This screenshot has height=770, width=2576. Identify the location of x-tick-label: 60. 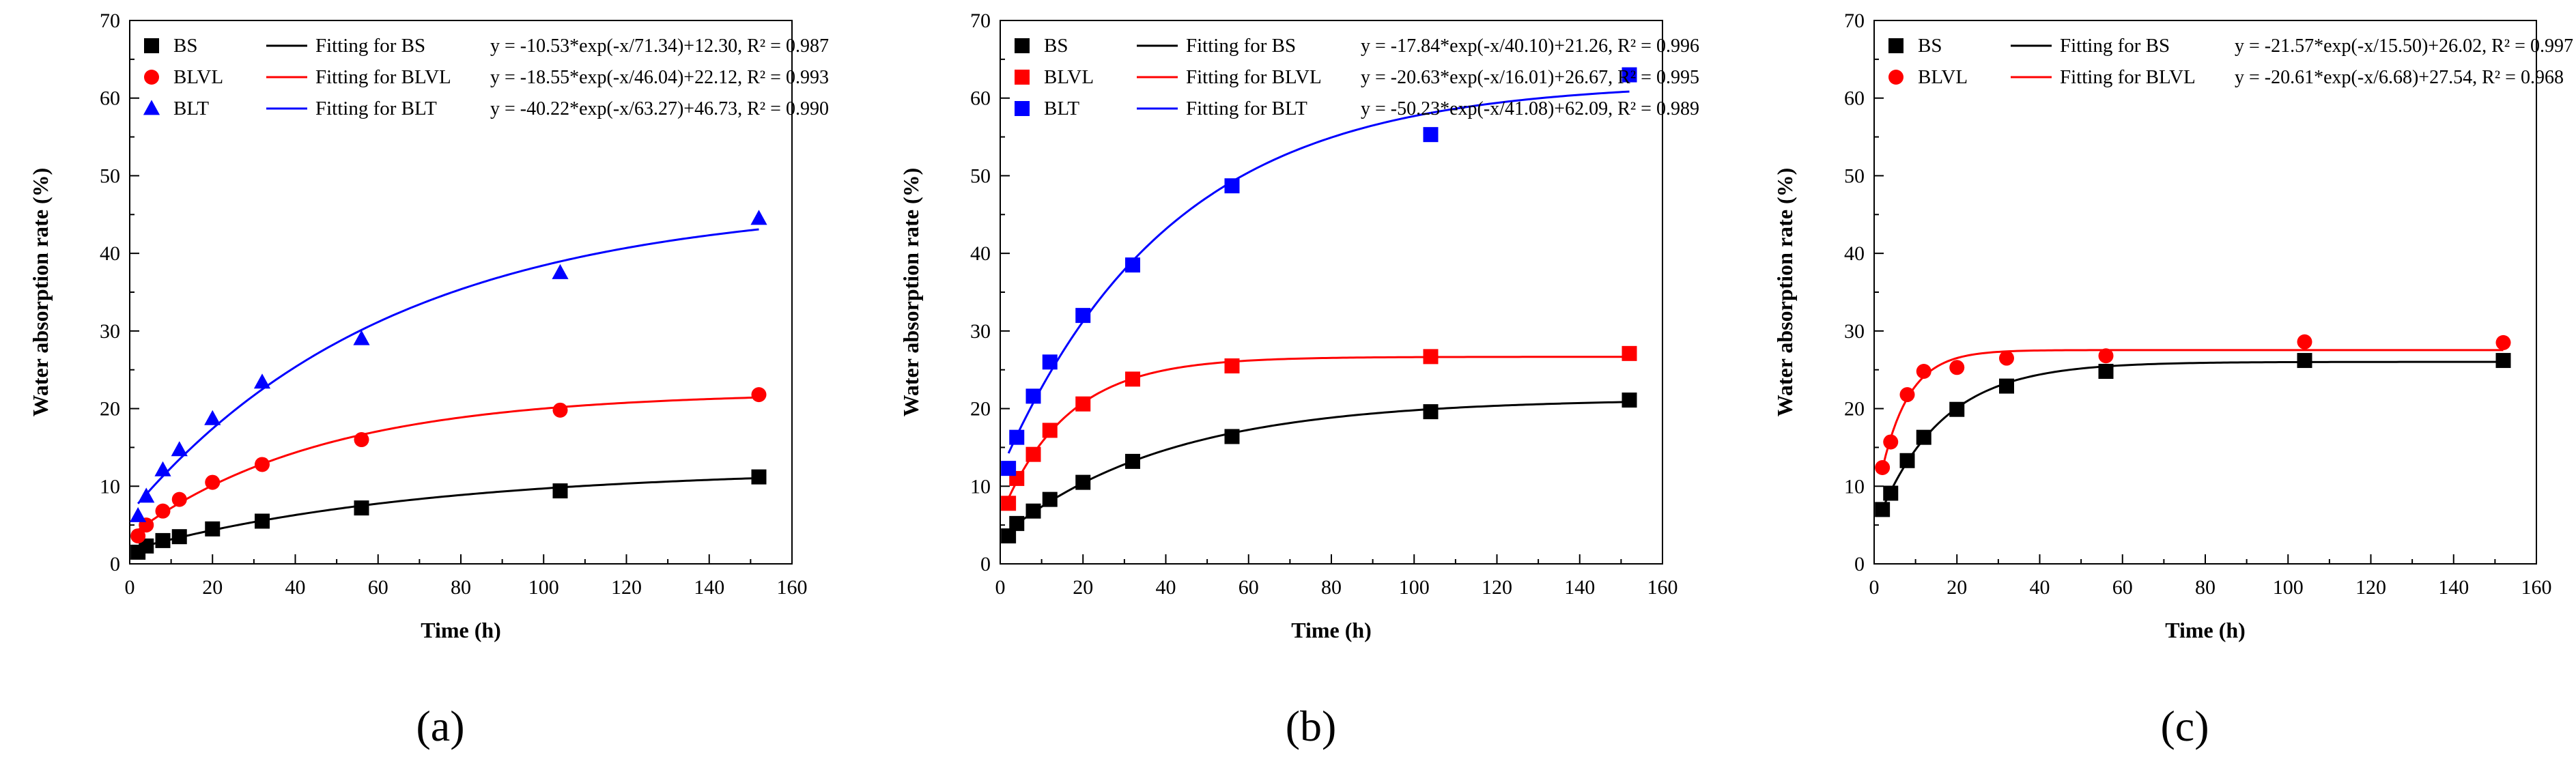
(1249, 587).